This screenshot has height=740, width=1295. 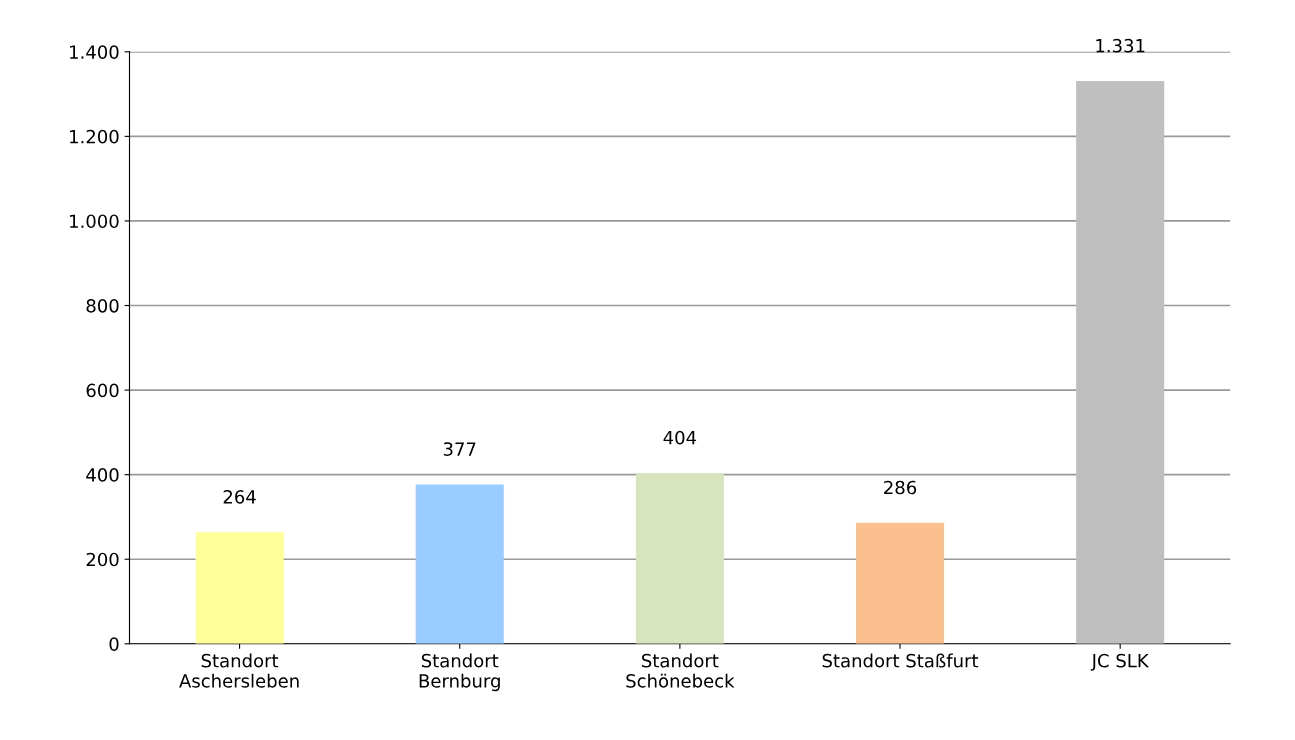 What do you see at coordinates (102, 305) in the screenshot?
I see `y-tick-label: 800` at bounding box center [102, 305].